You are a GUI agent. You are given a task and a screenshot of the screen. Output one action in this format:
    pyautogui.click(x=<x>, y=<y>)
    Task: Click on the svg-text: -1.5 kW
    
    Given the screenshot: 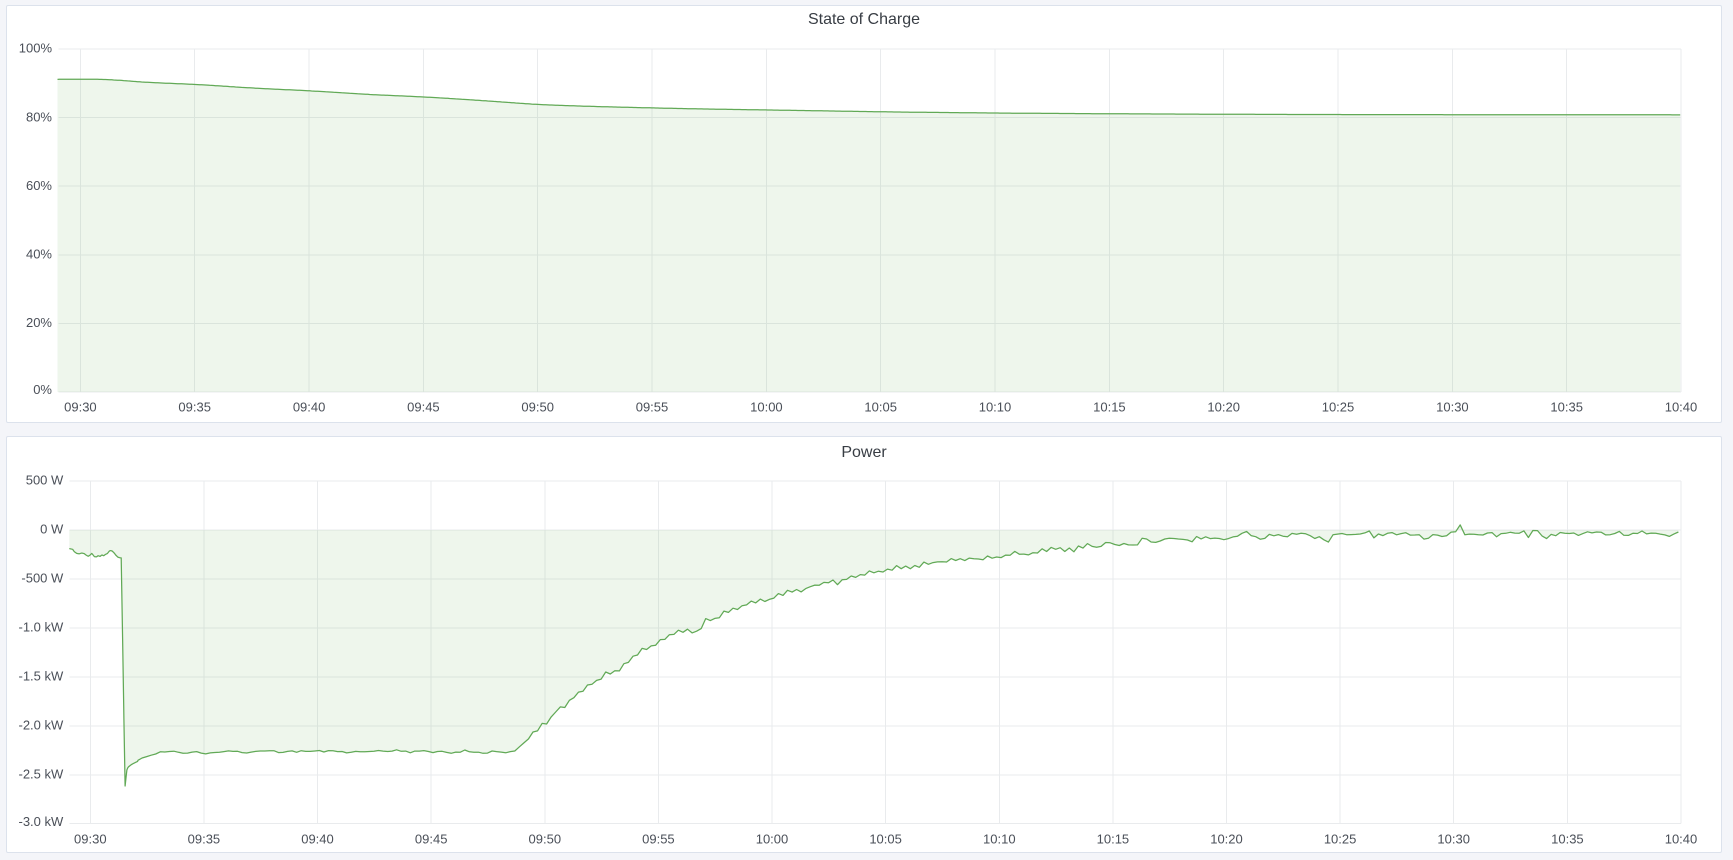 What is the action you would take?
    pyautogui.click(x=42, y=676)
    